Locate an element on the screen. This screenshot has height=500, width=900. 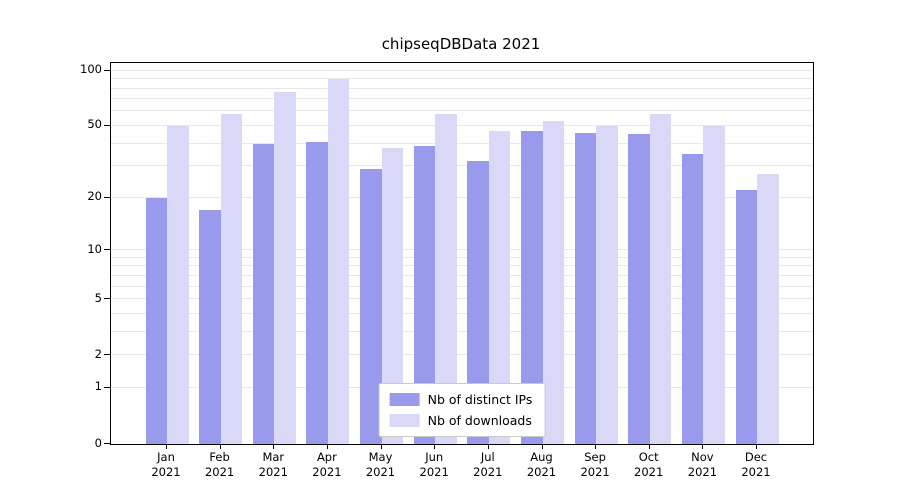
legend-item-downloads: Nb of downloads is located at coordinates (461, 420).